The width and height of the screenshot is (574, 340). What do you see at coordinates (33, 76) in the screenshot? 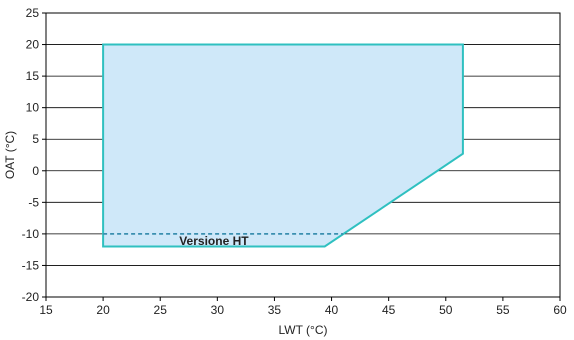
I see `y-tick-label-15: 15` at bounding box center [33, 76].